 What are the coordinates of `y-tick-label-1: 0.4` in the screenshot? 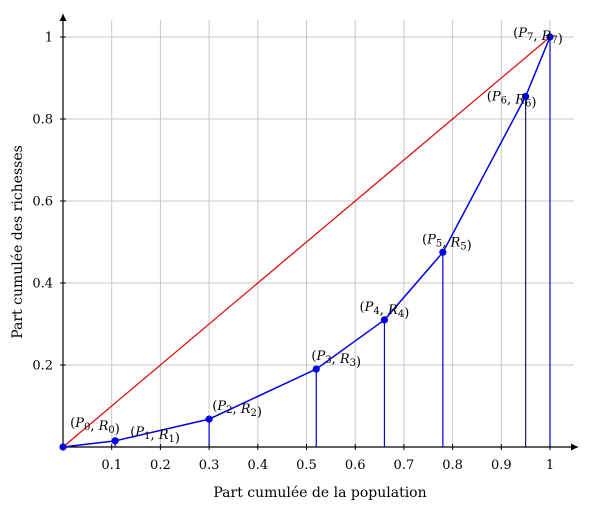 It's located at (42, 284).